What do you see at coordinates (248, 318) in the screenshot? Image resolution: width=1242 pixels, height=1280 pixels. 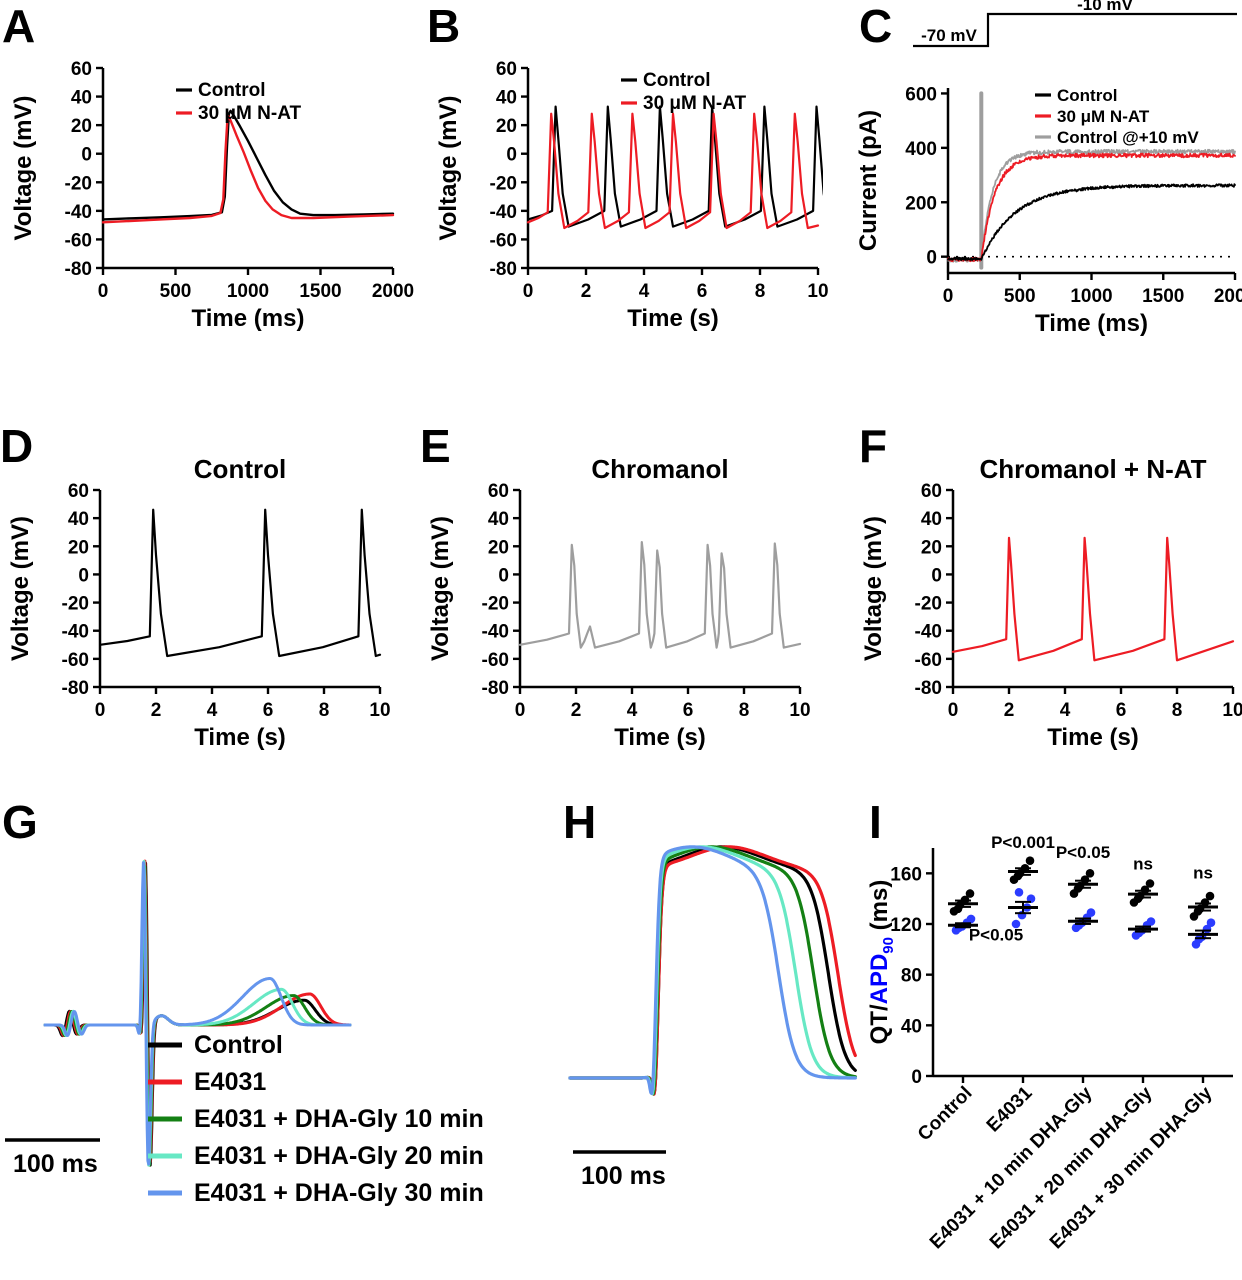 I see `x-axis-label: Time (ms)` at bounding box center [248, 318].